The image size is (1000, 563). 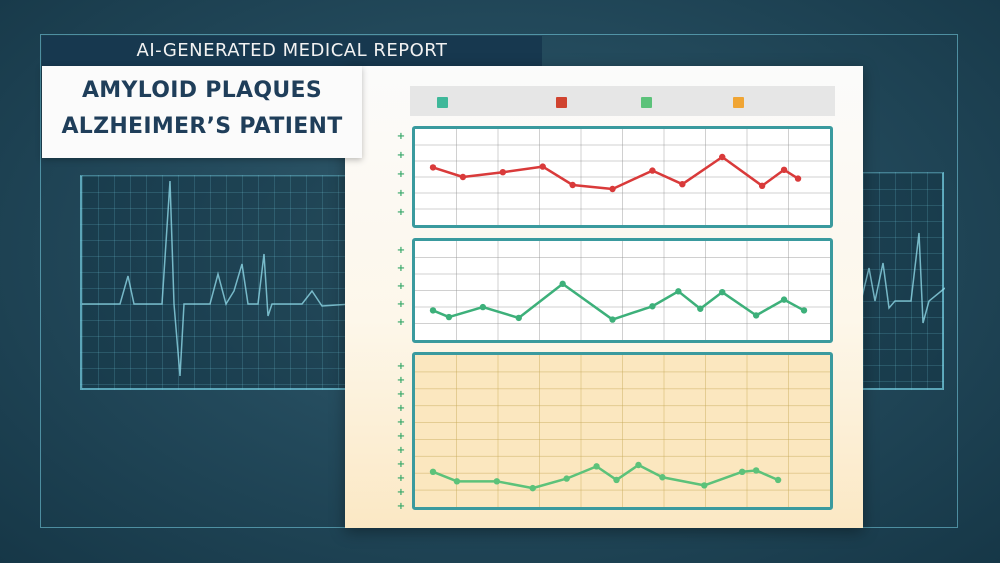 What do you see at coordinates (738, 102) in the screenshot?
I see `legend-swatch-orange` at bounding box center [738, 102].